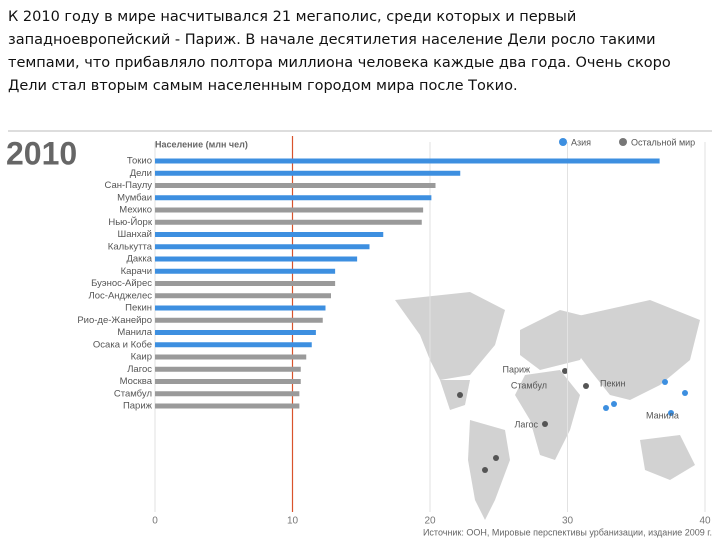 This screenshot has height=540, width=720. What do you see at coordinates (134, 197) in the screenshot?
I see `category-label: Мумбаи` at bounding box center [134, 197].